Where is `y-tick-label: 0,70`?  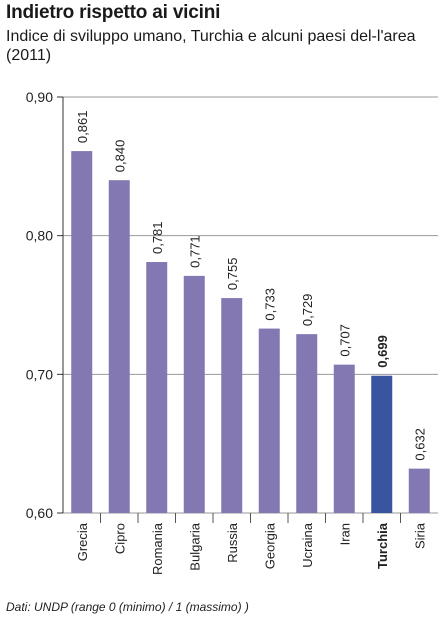 y-tick-label: 0,70 is located at coordinates (39, 374).